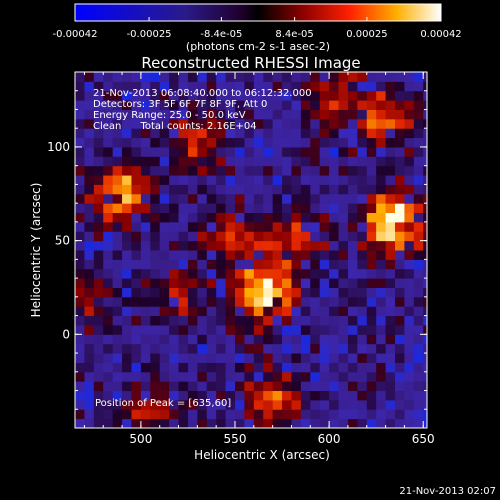 This screenshot has width=500, height=500. Describe the element at coordinates (258, 46) in the screenshot. I see `colorbar-label: (photons cm-2 s-1 asec-2)` at that location.